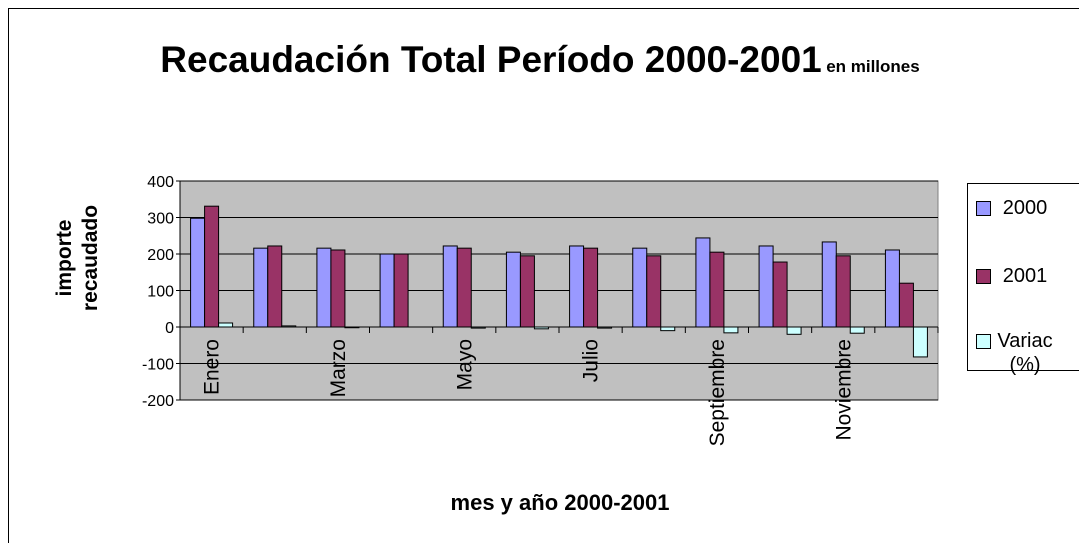 This screenshot has height=543, width=1079. Describe the element at coordinates (160, 292) in the screenshot. I see `y-tick-label: 100` at that location.